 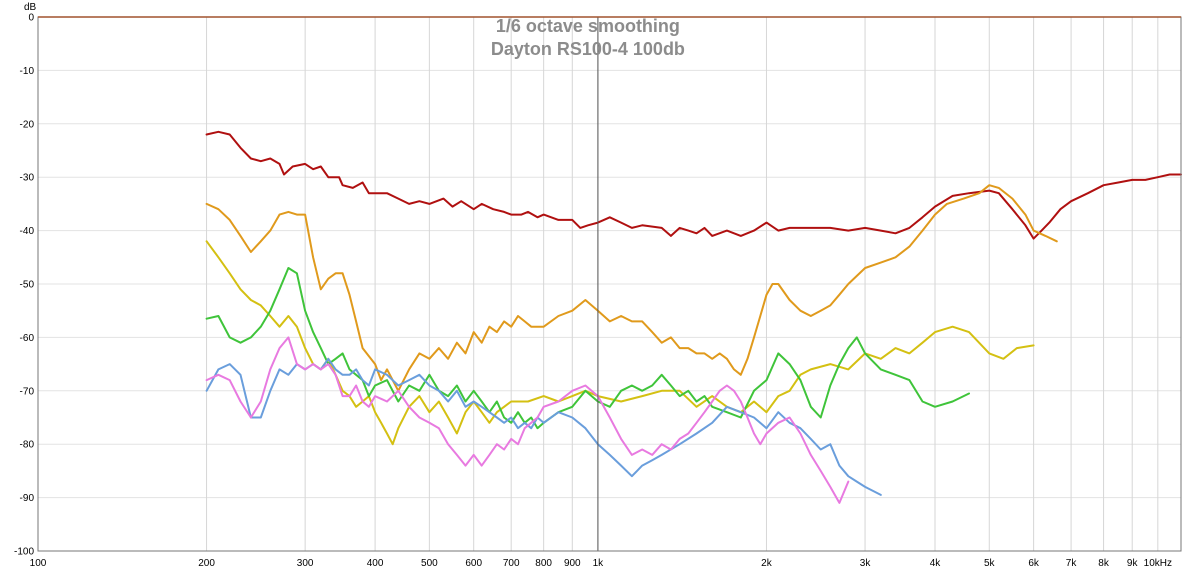 I want to click on x-tick-label: 900, so click(x=572, y=563).